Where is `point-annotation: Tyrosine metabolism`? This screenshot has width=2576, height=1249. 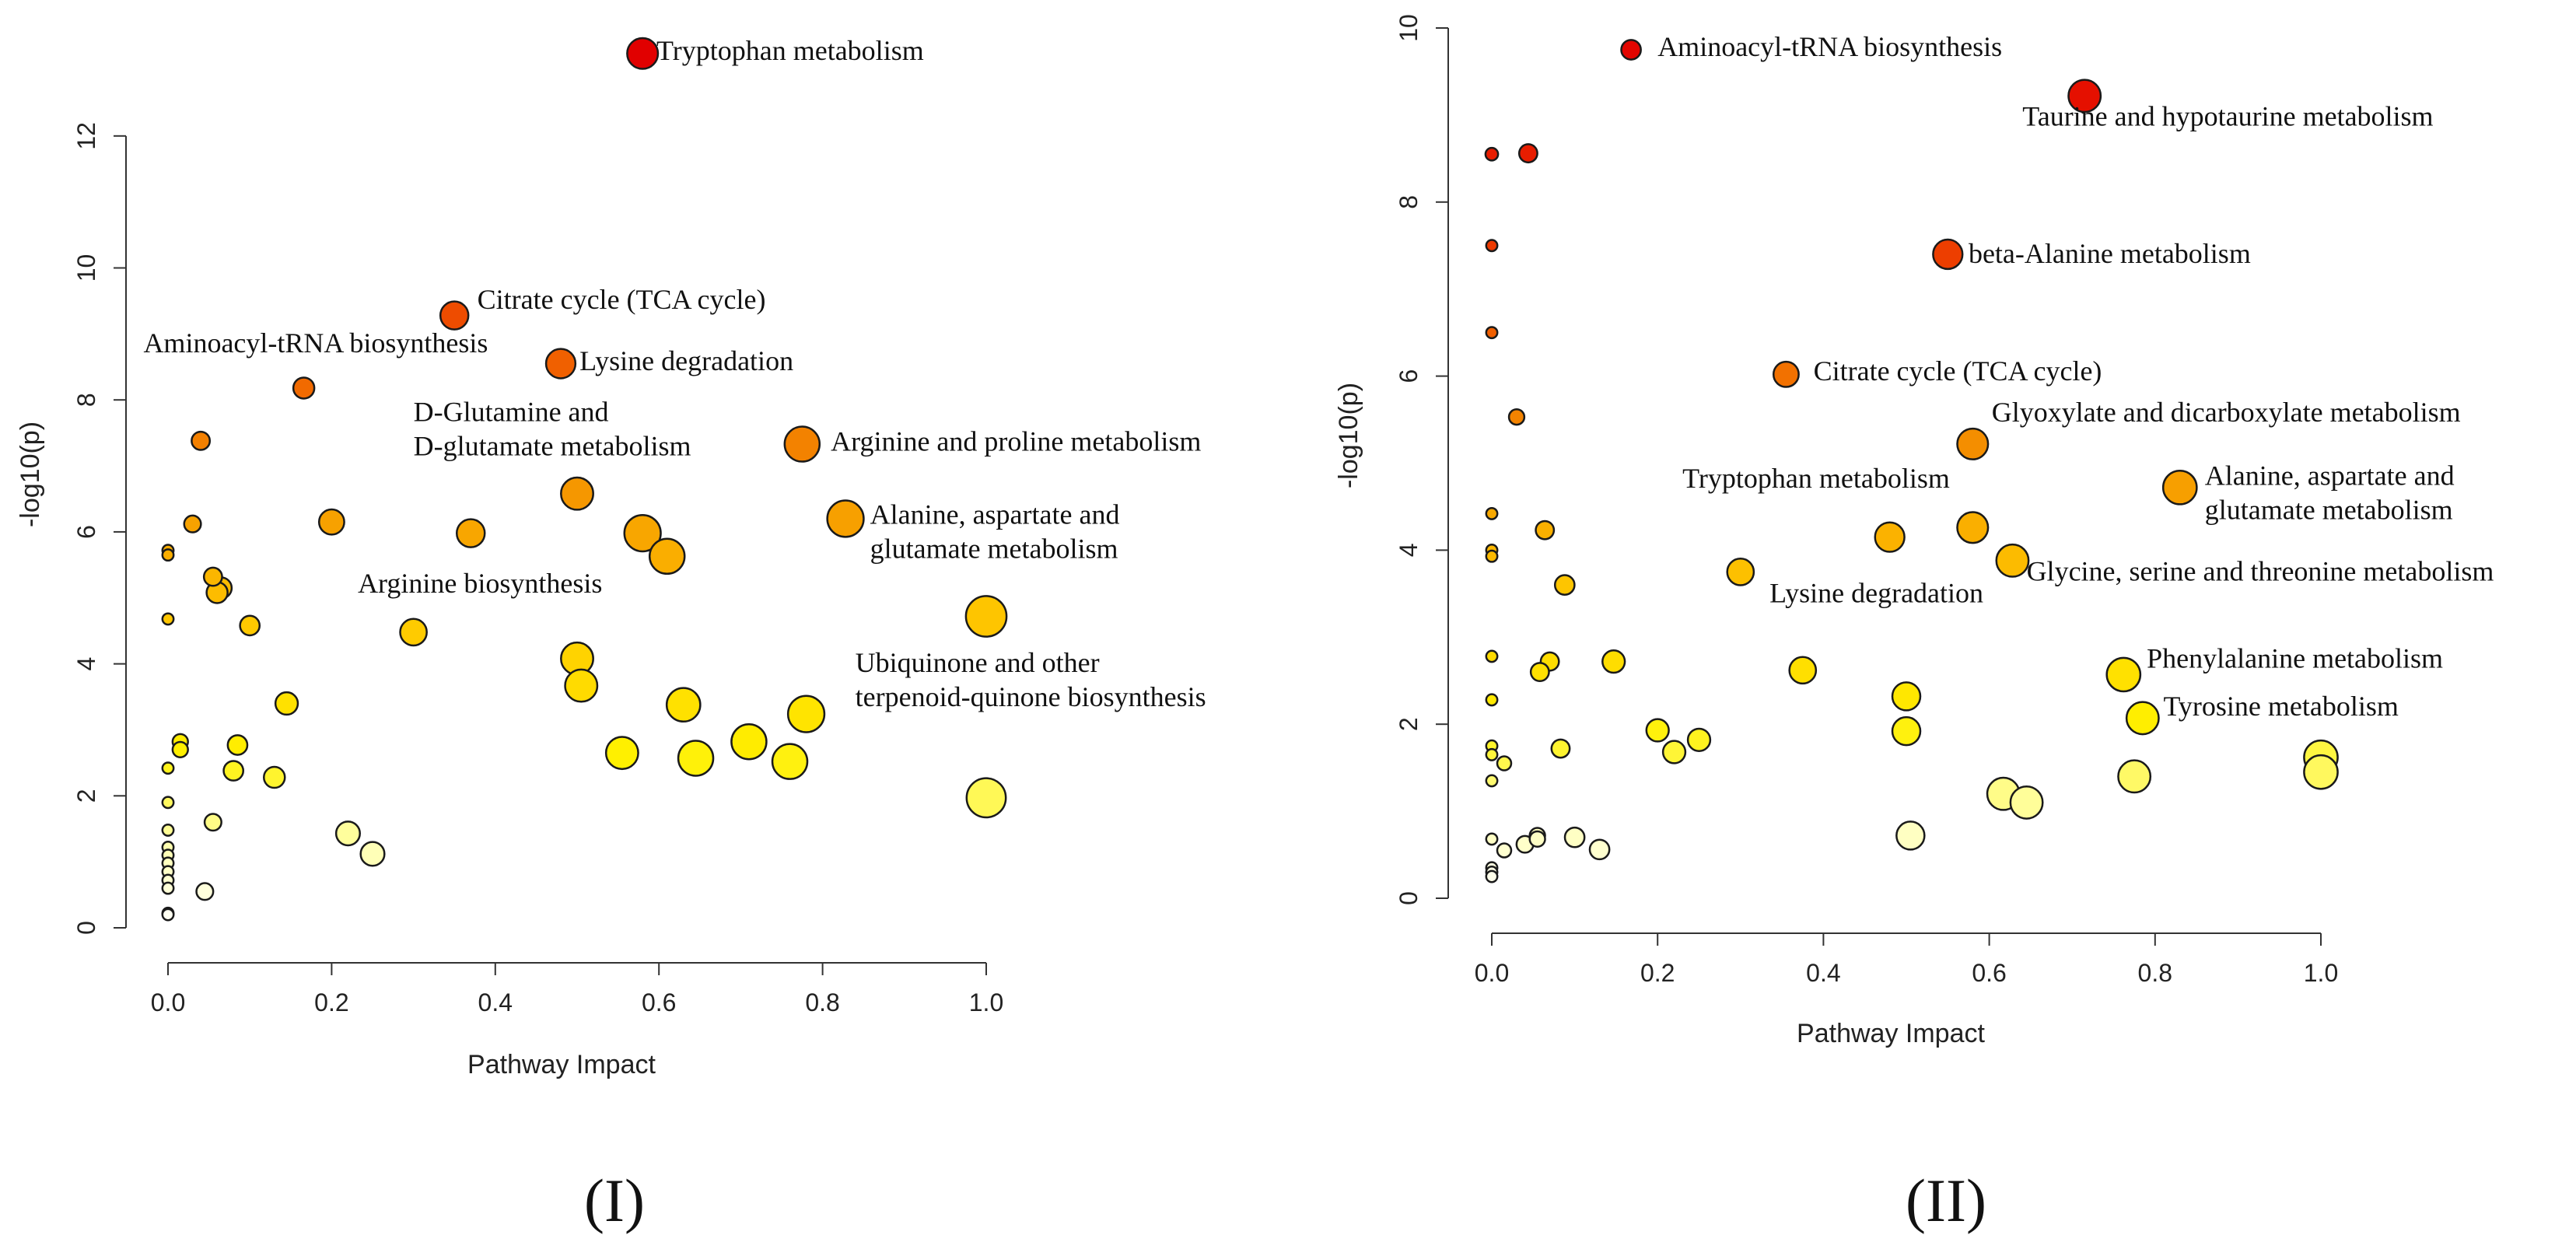 point-annotation: Tyrosine metabolism is located at coordinates (2281, 706).